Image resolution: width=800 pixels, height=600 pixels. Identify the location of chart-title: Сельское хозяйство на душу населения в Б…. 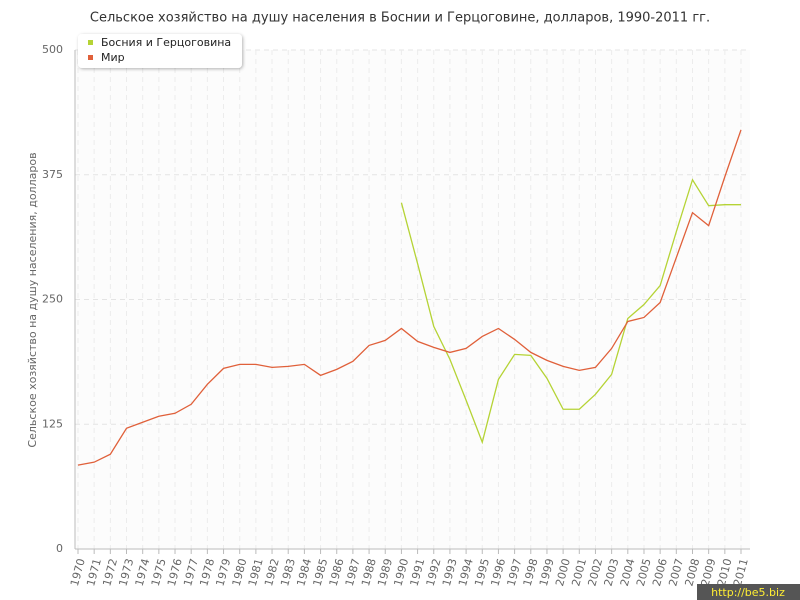
(400, 18).